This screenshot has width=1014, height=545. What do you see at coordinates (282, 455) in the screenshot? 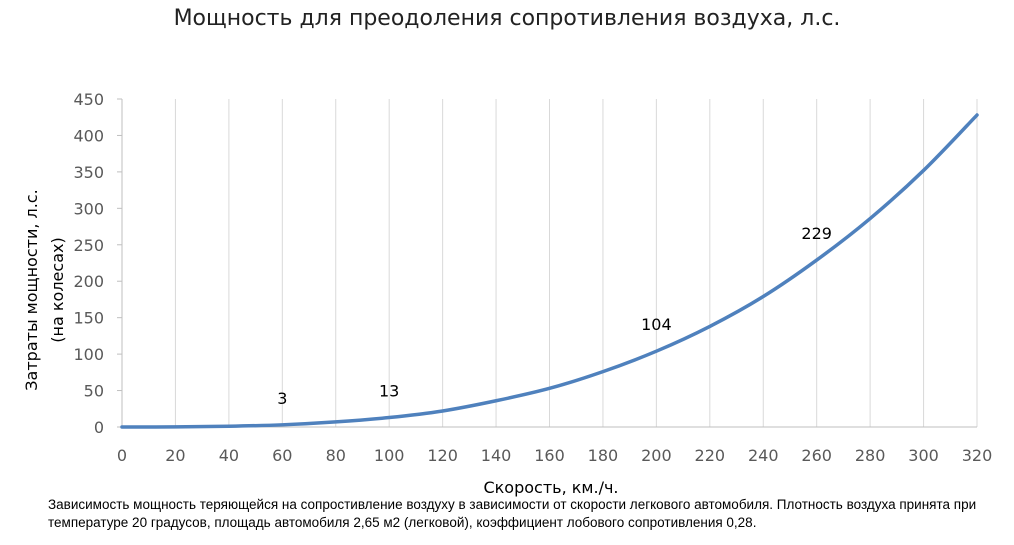
I see `x-tick-label: 60` at bounding box center [282, 455].